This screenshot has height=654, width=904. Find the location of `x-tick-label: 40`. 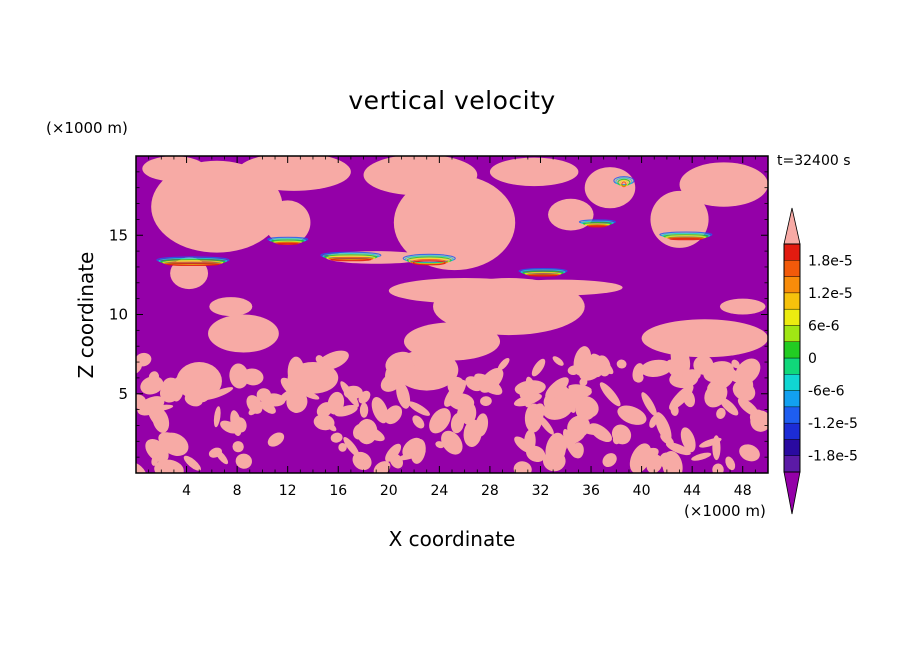

x-tick-label: 40 is located at coordinates (642, 491).